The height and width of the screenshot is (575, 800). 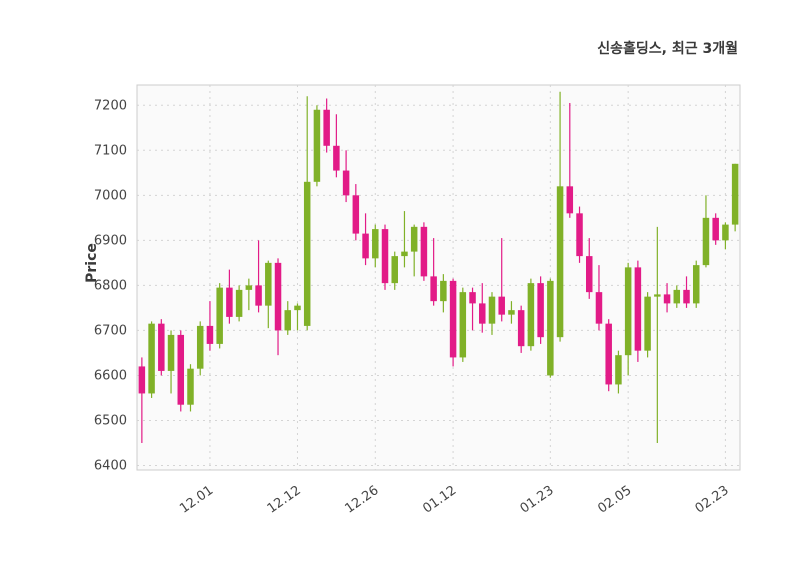 I want to click on x-tick-label: 12.01, so click(x=196, y=500).